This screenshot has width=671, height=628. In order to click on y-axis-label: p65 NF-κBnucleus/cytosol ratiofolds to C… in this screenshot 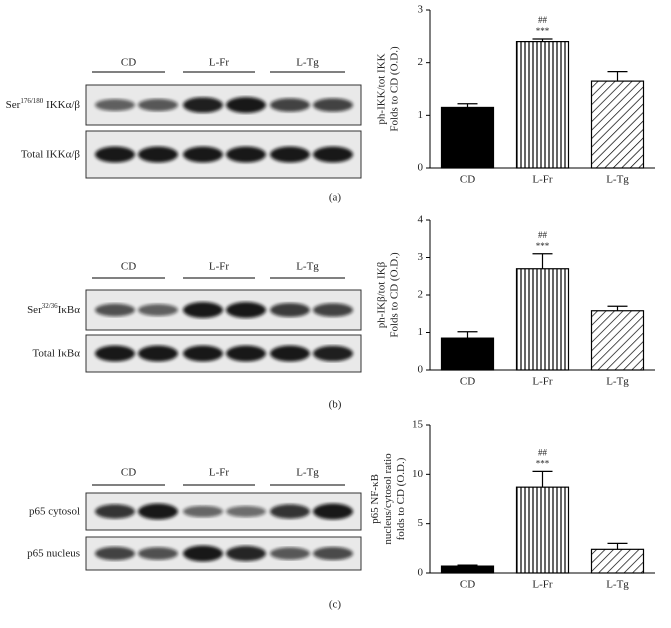, I will do `click(388, 499)`.